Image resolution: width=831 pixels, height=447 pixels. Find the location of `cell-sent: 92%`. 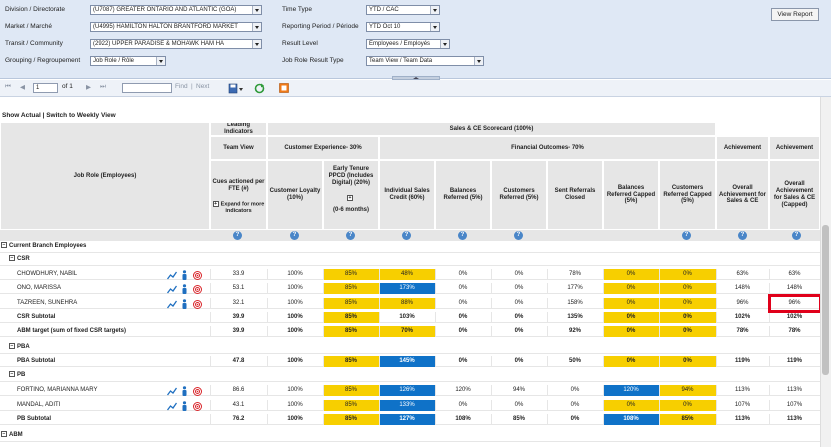

cell-sent: 92% is located at coordinates (574, 331).